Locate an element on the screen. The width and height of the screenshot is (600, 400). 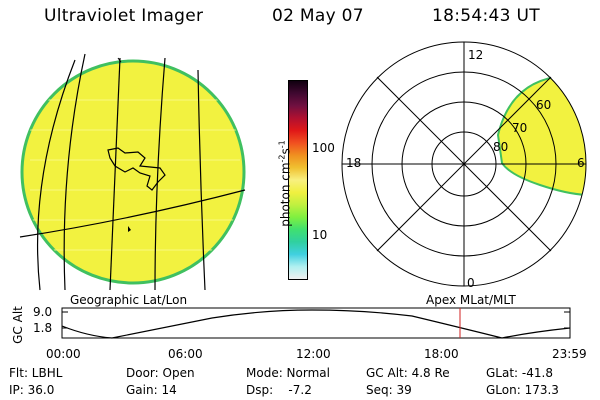
time-label: 18:54:43 UT is located at coordinates (486, 16).